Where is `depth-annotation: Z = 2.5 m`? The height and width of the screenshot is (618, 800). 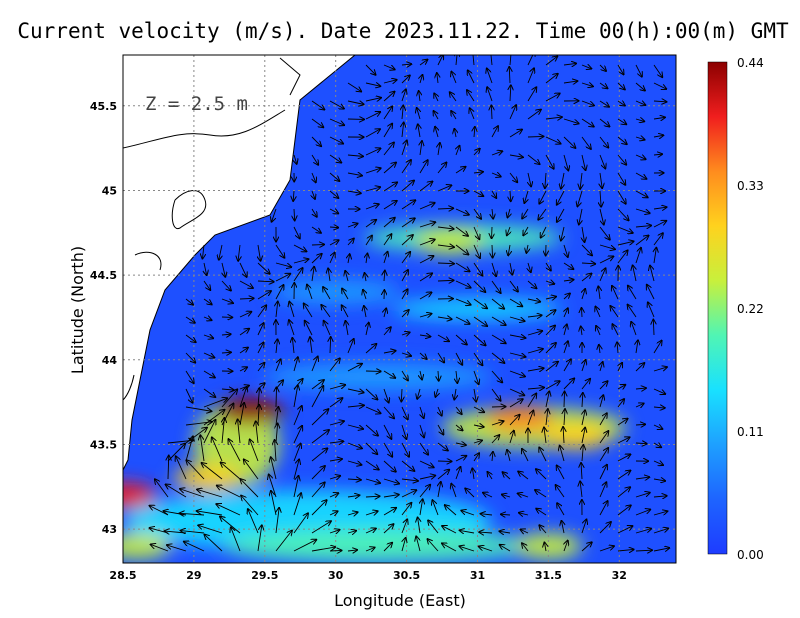 depth-annotation: Z = 2.5 m is located at coordinates (196, 104).